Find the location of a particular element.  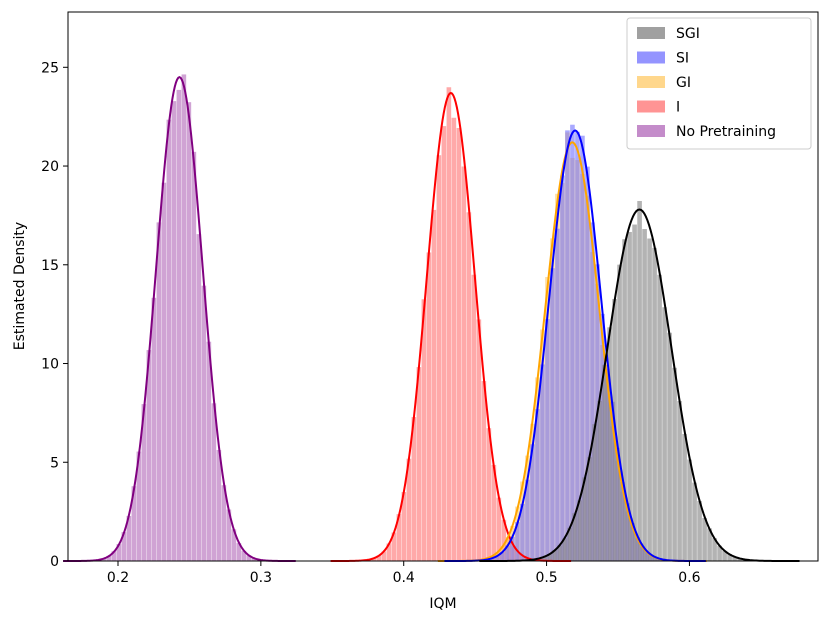

y-tick-label: 0 is located at coordinates (54, 562).